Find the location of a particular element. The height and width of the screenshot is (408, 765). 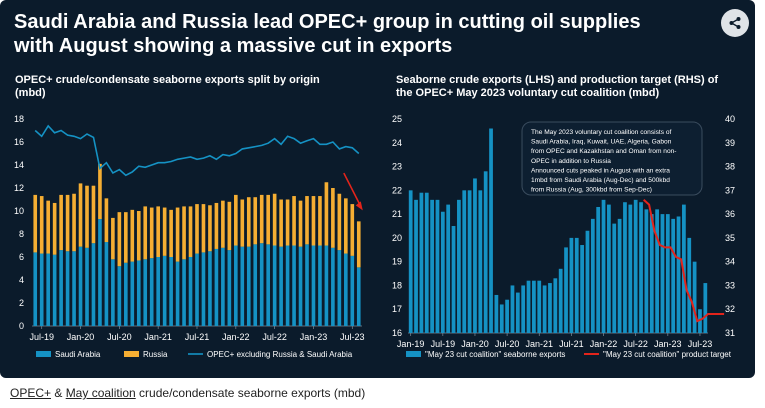

legend-label-russia: Russia is located at coordinates (155, 354).